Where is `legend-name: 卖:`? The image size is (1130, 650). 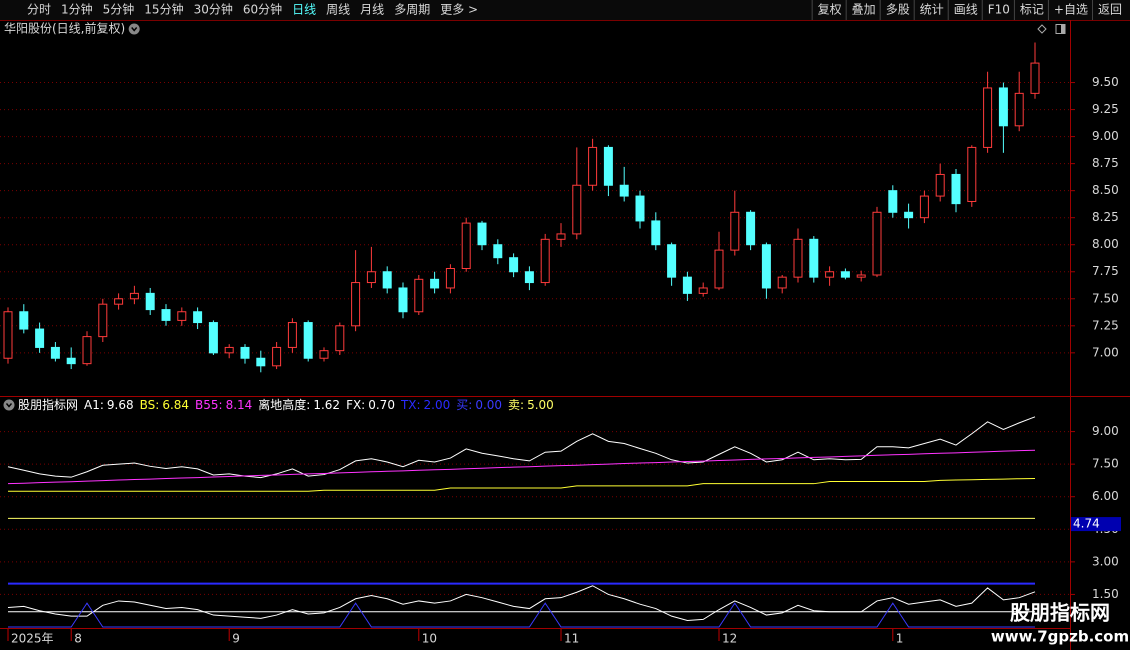 legend-name: 卖: is located at coordinates (516, 405).